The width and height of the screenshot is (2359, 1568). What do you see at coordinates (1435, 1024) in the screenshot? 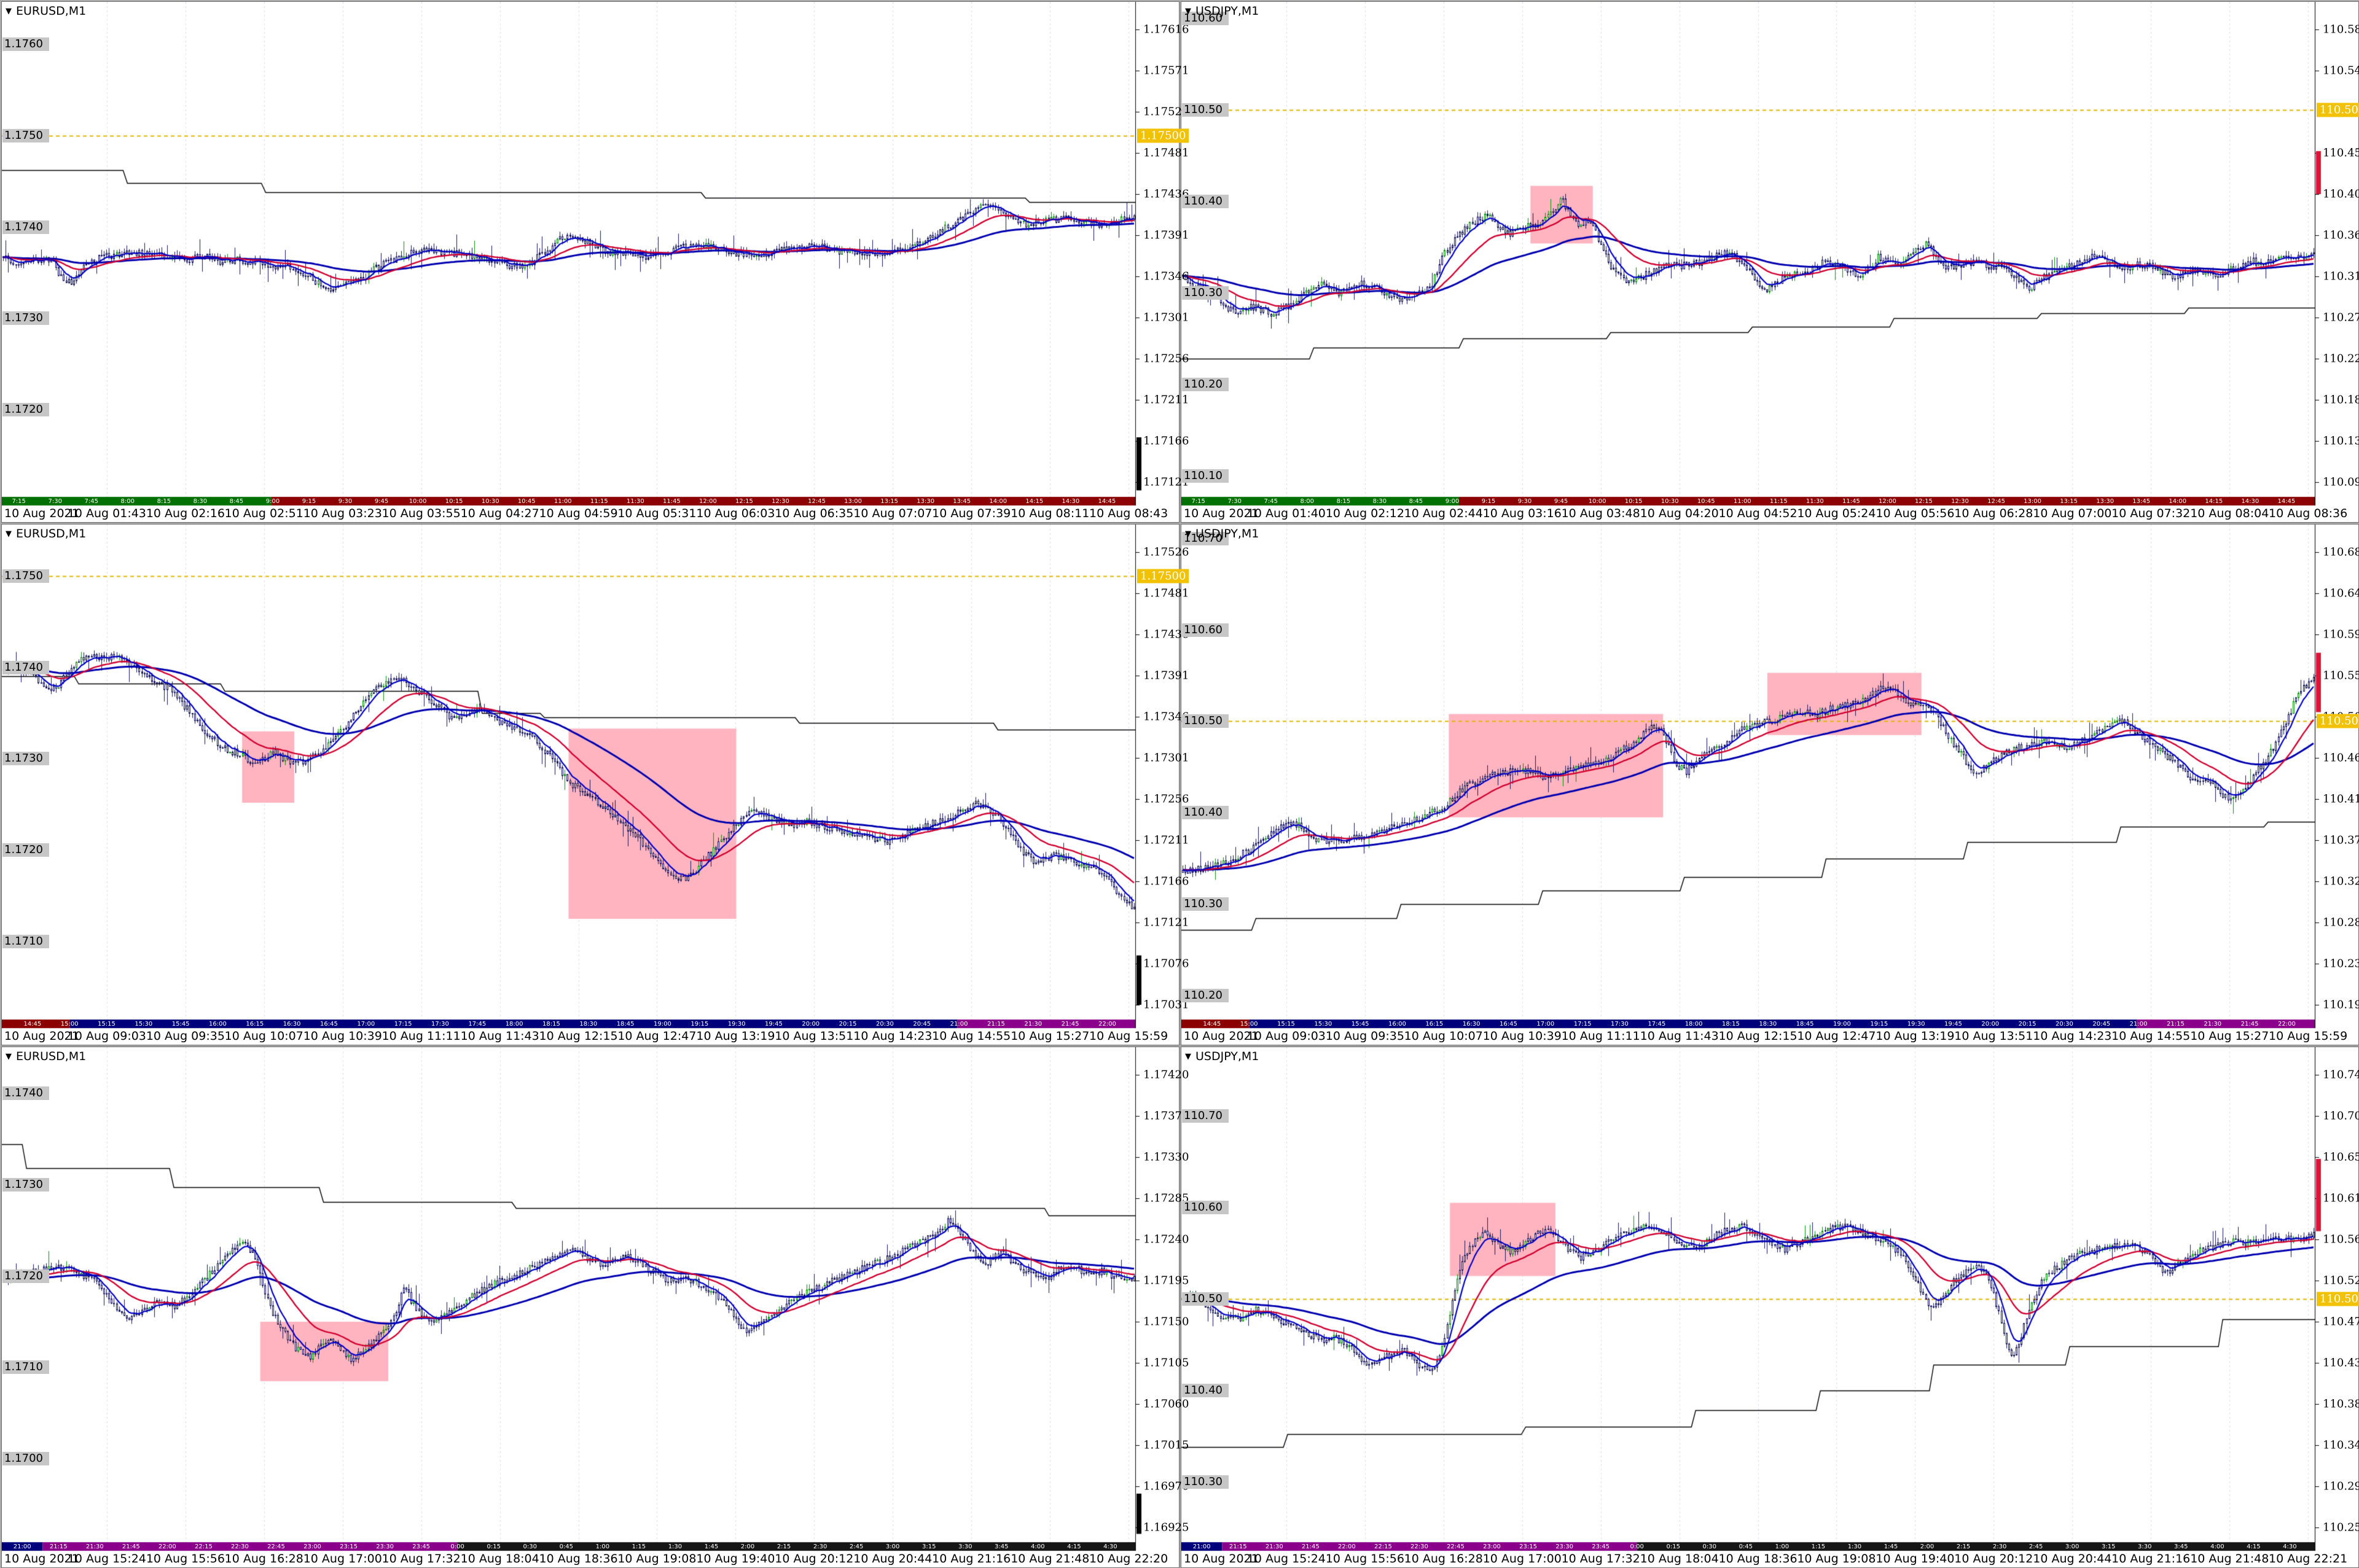
I see `session-strip-time-label: 16:15` at bounding box center [1435, 1024].